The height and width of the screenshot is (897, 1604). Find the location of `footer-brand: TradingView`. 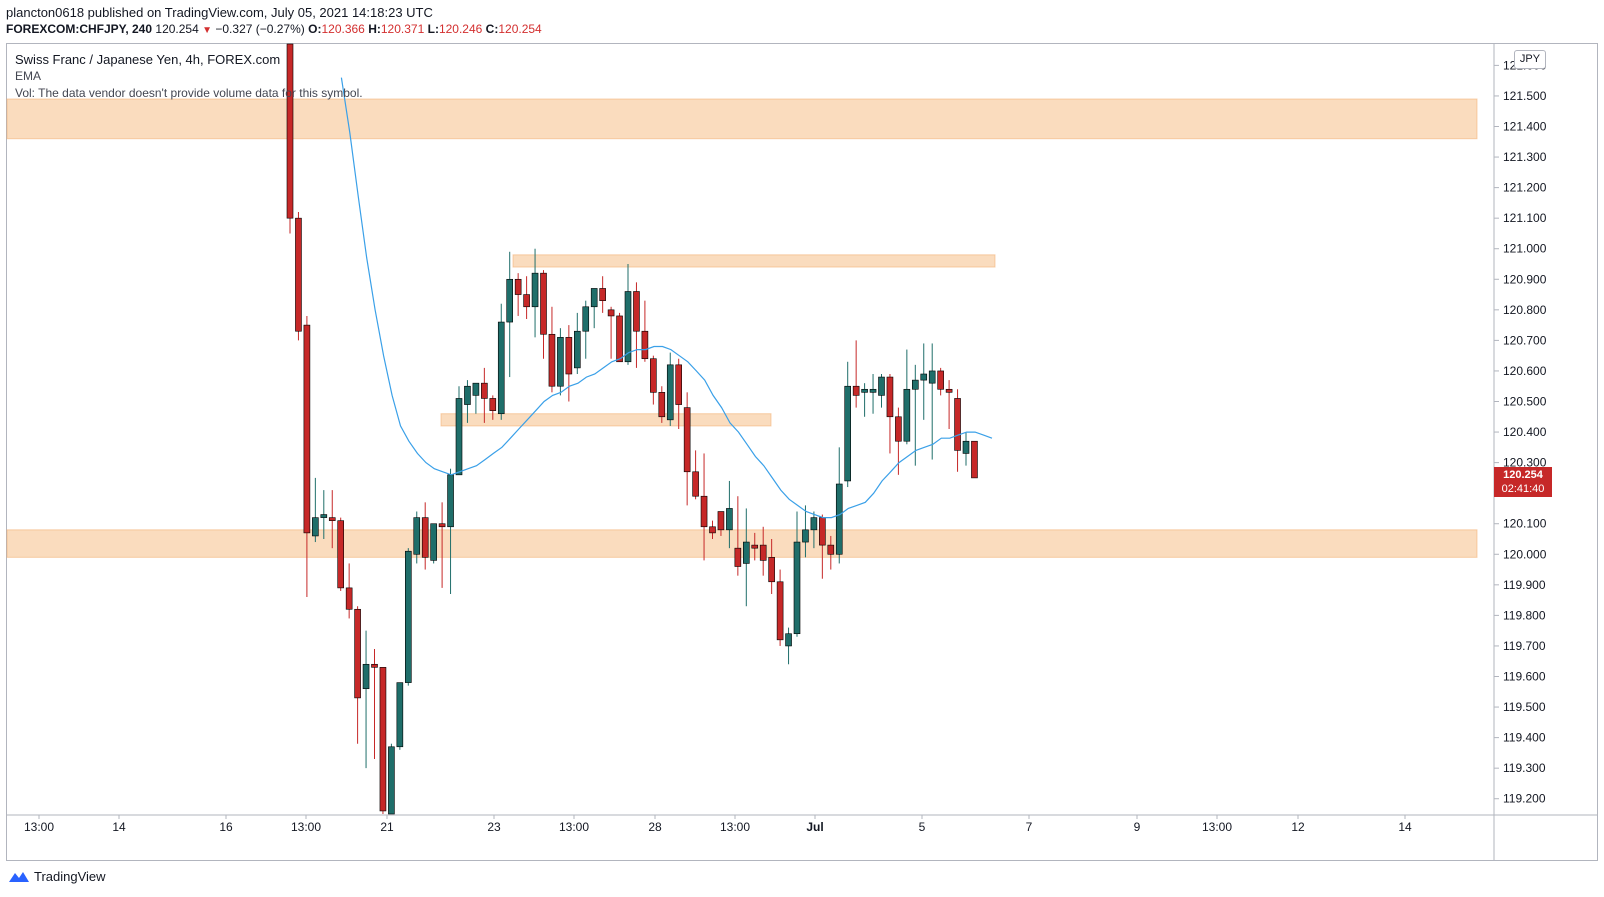

footer-brand: TradingView is located at coordinates (57, 876).